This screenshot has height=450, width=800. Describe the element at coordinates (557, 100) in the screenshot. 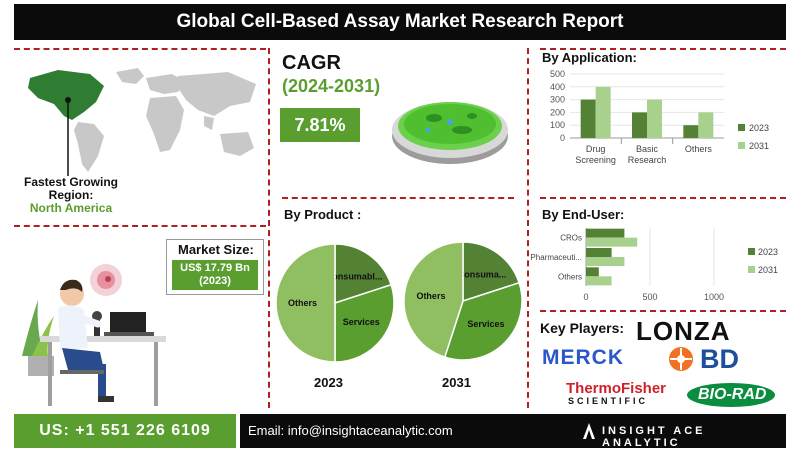

I see `y-tick-label: 300` at that location.